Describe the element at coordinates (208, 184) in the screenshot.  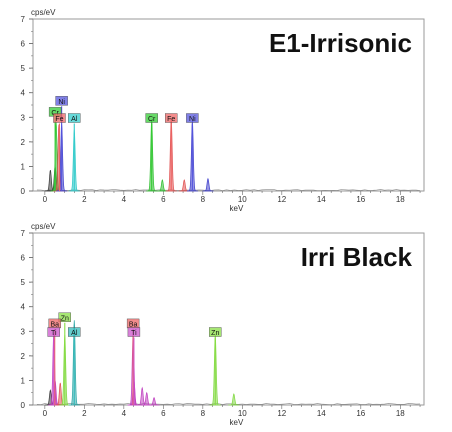
I see `spectrum-peak-ni` at that location.